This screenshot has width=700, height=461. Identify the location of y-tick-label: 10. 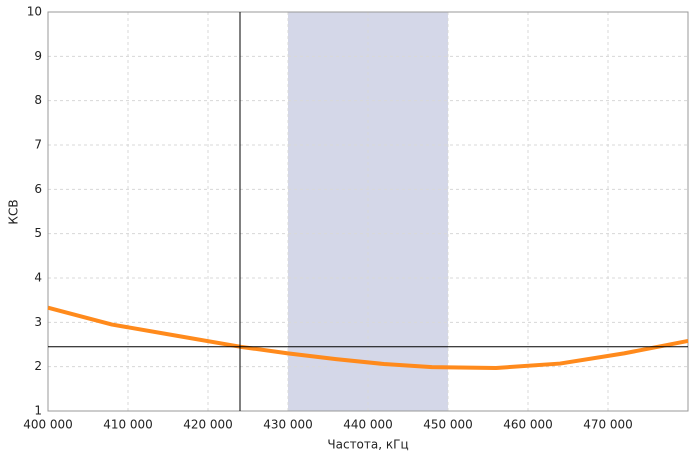
(34, 12).